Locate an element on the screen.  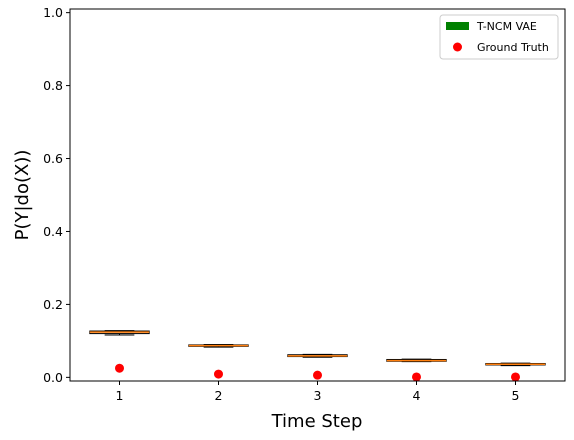
legend-swatch-box is located at coordinates (457, 26).